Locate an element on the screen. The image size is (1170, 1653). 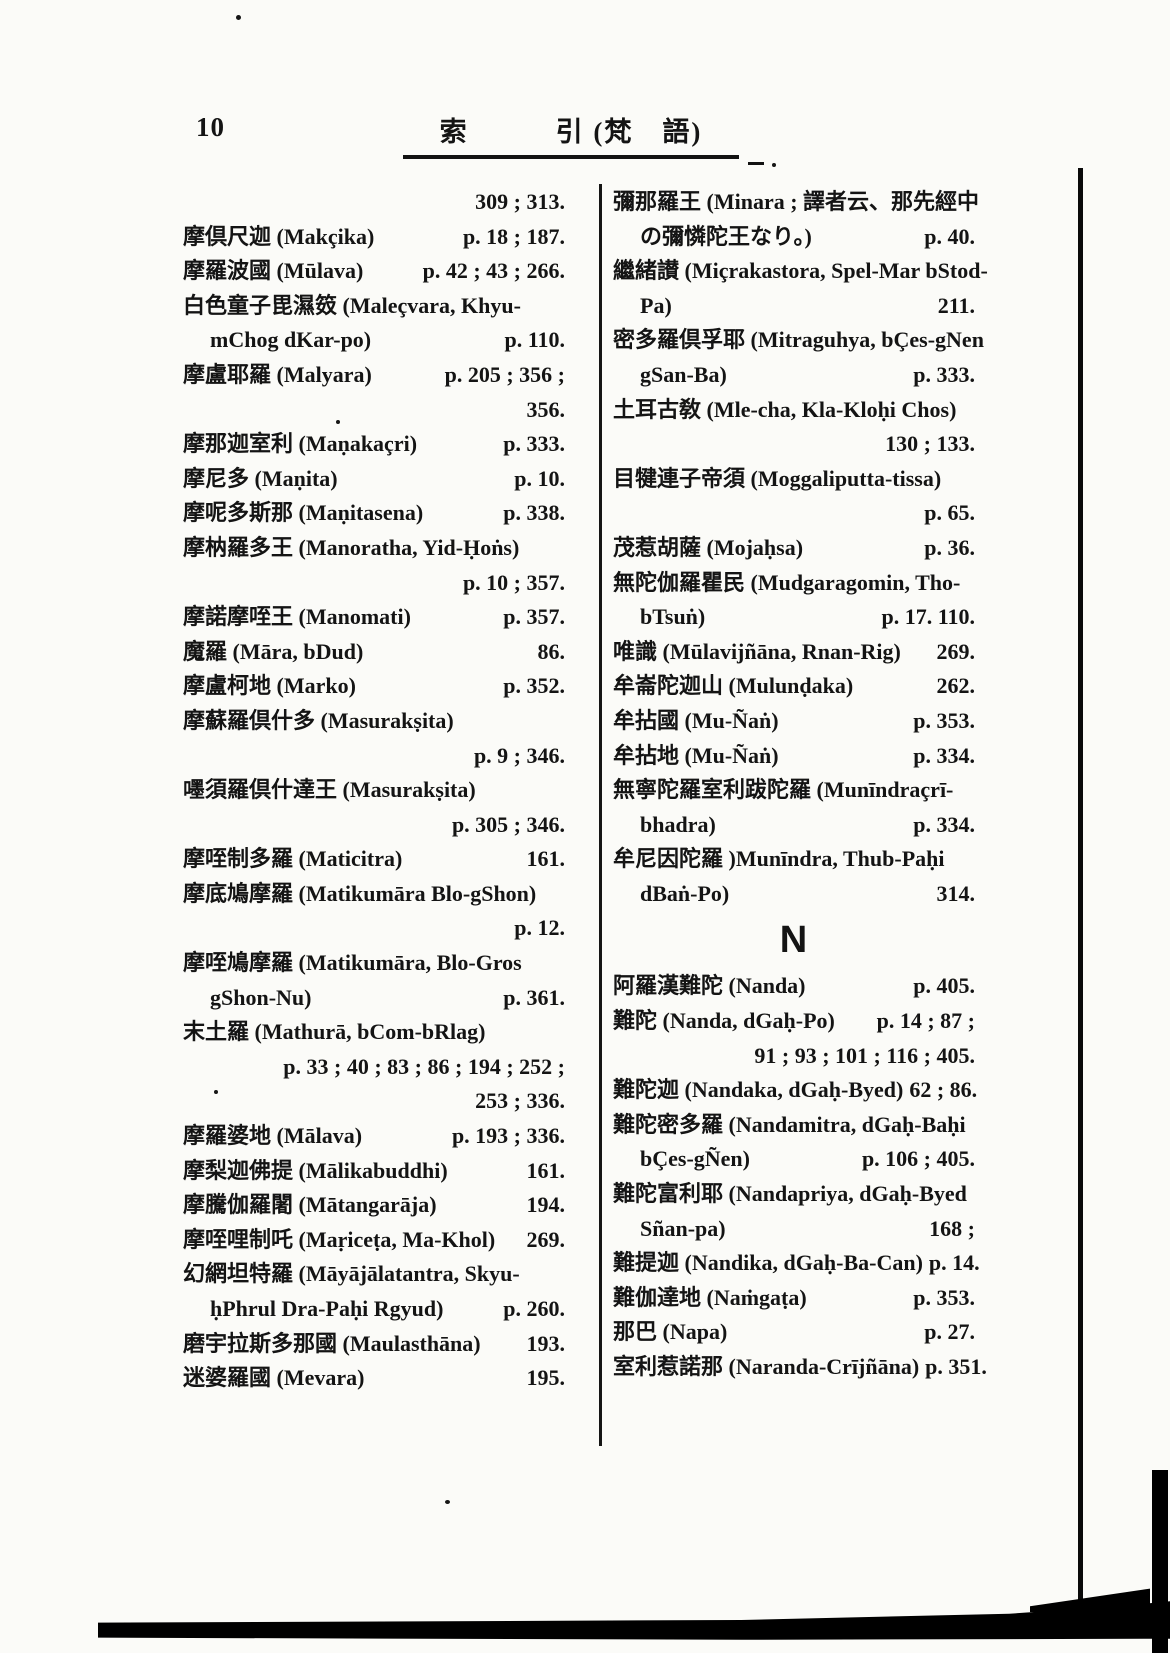
entry-pages: 262. is located at coordinates (956, 686).